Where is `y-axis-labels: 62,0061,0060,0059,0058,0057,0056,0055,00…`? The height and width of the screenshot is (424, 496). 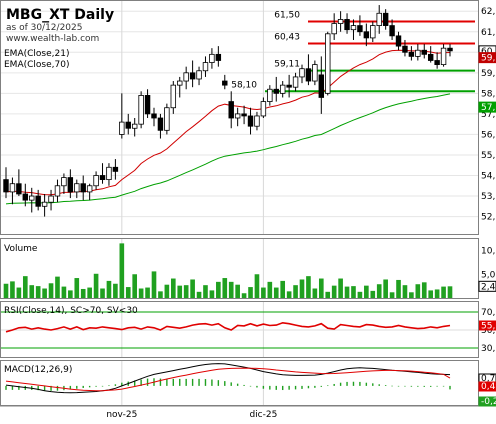
y-axis-labels: 62,0061,0060,0059,0058,0057,0056,0055,00… is located at coordinates (487, 207).